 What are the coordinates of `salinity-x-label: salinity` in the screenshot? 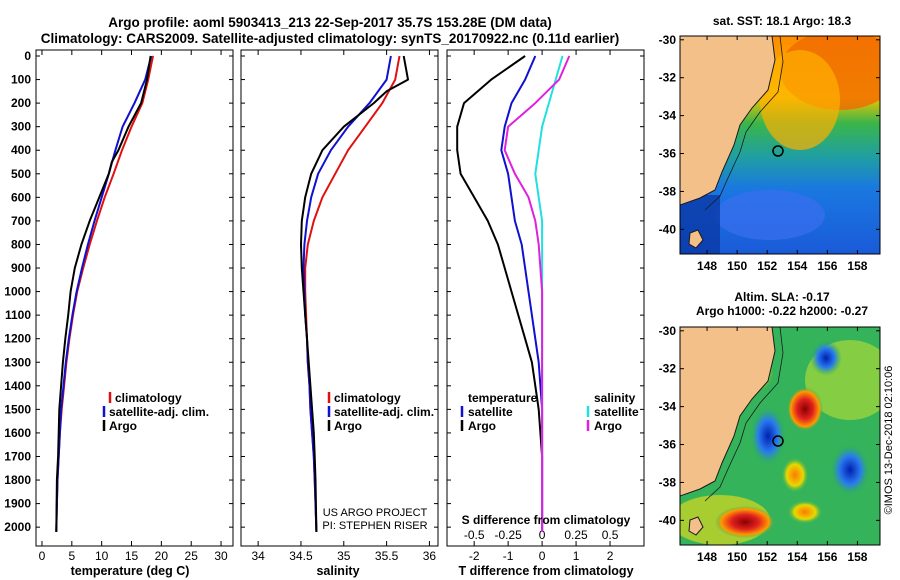 It's located at (337, 571).